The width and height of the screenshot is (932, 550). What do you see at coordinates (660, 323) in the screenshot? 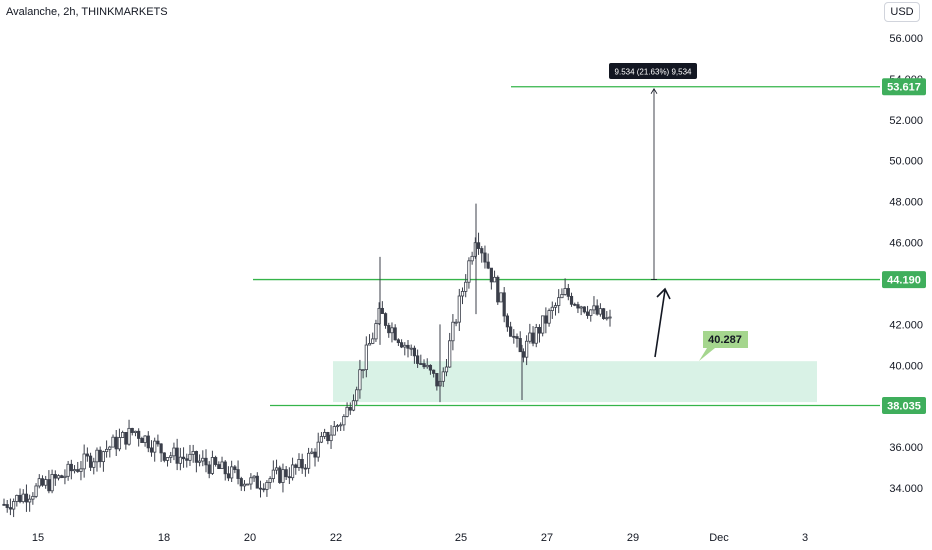
I see `projection-arrow` at bounding box center [660, 323].